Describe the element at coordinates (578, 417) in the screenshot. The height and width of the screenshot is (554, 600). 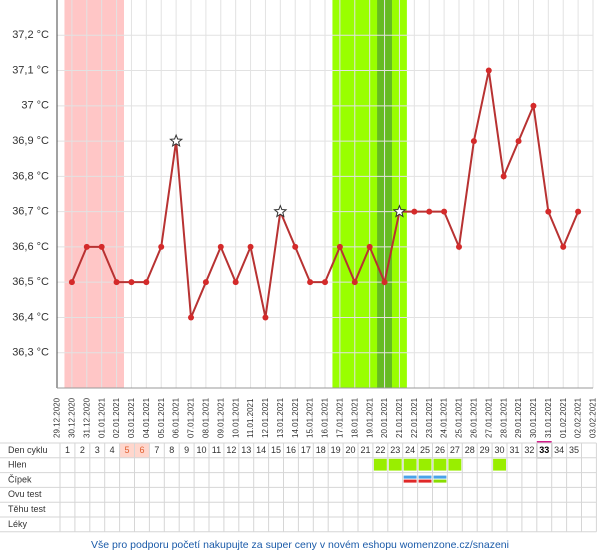
I see `x-tick-label: 02.02.2021` at that location.